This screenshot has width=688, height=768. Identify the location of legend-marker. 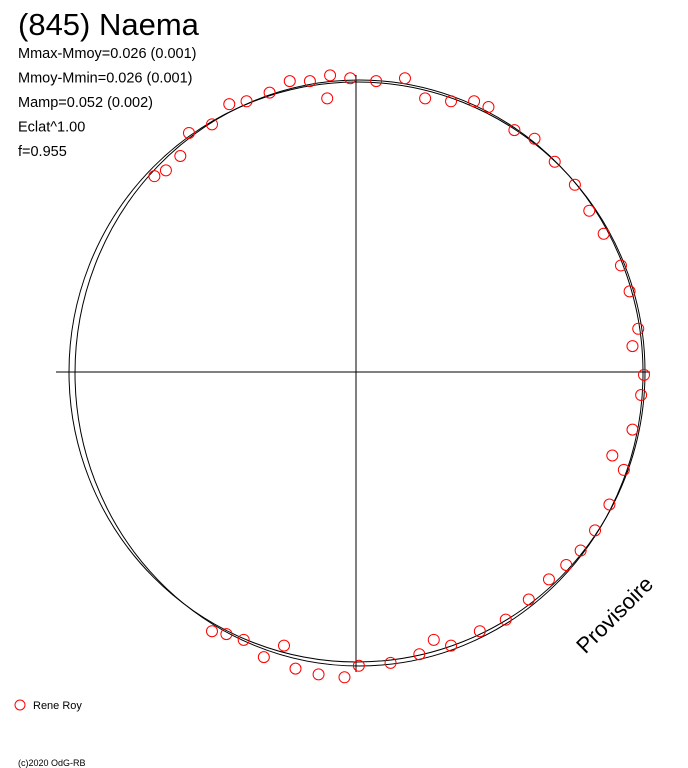
(20, 705).